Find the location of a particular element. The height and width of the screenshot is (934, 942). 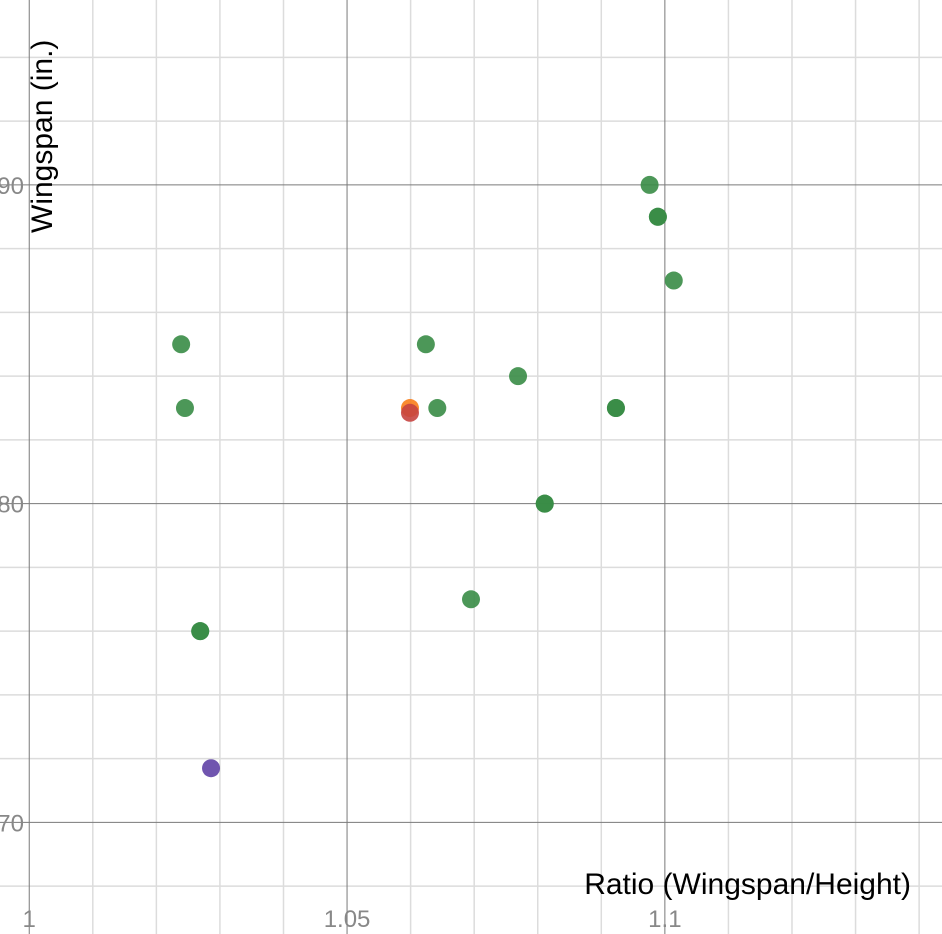

data-point-red is located at coordinates (409, 412).